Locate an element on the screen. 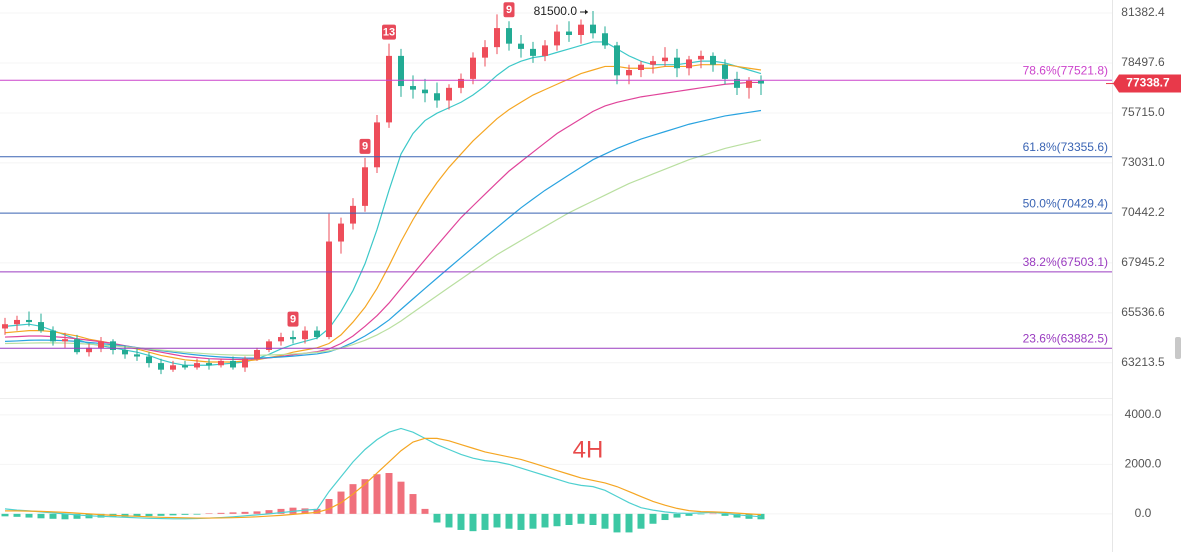 Image resolution: width=1181 pixels, height=552 pixels. scroll-tab is located at coordinates (1178, 348).